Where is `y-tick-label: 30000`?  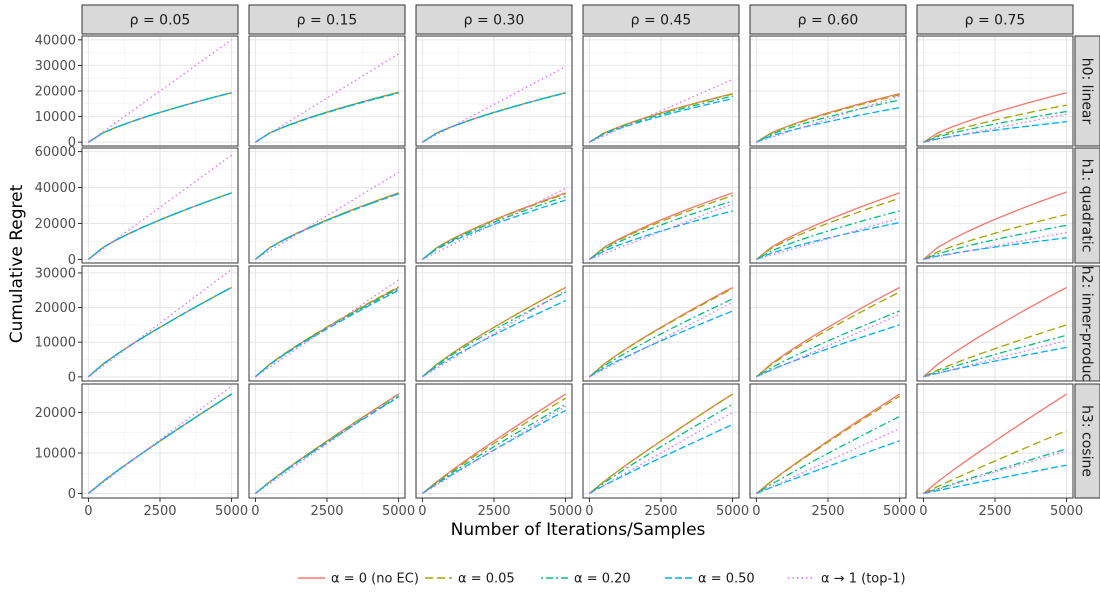 y-tick-label: 30000 is located at coordinates (55, 66).